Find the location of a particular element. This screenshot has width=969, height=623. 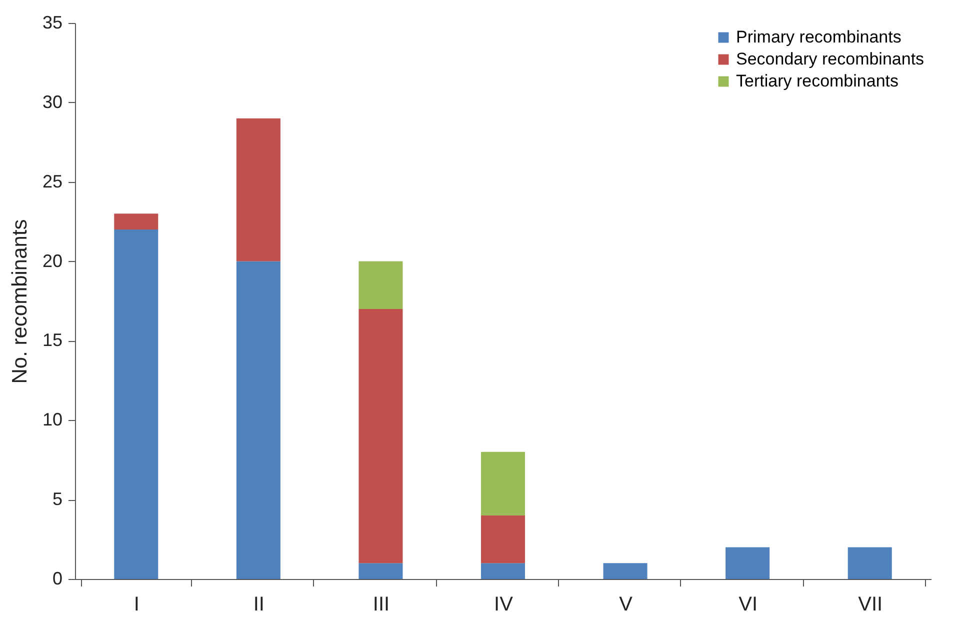

x-tick-label: IV is located at coordinates (504, 605).